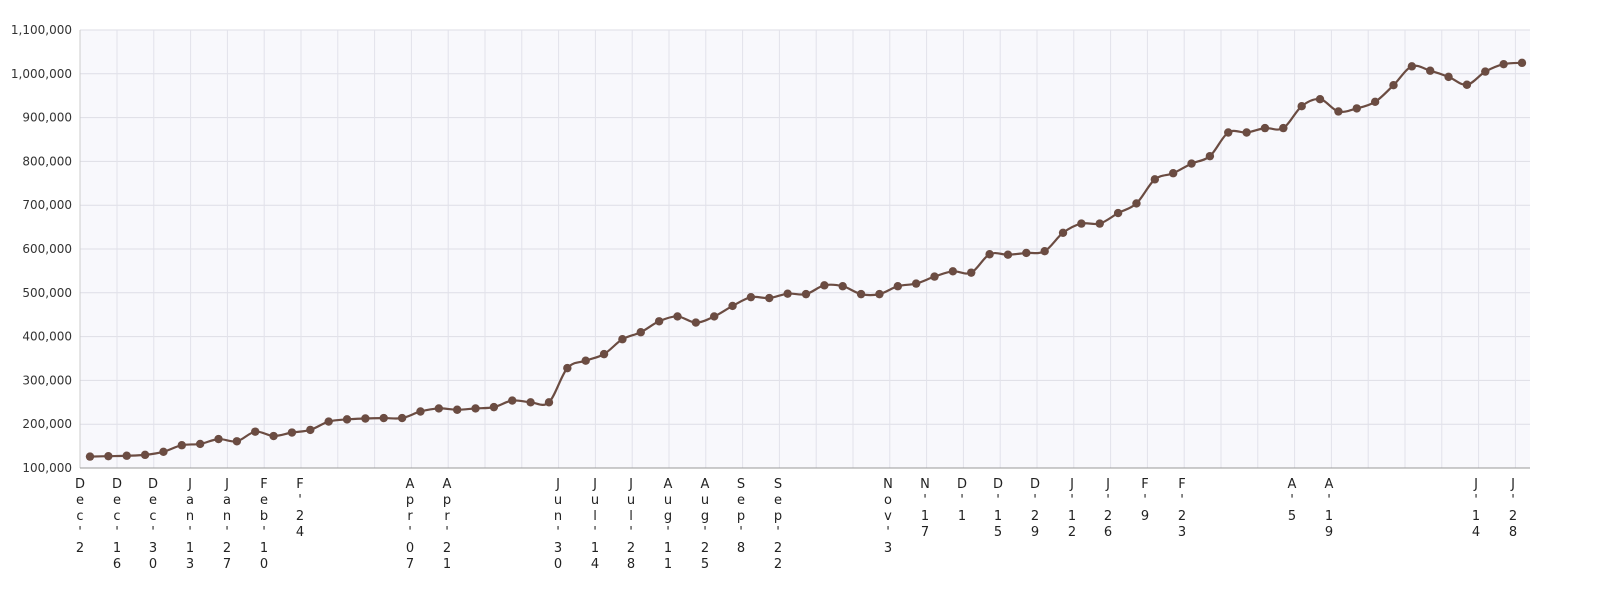 This screenshot has width=1600, height=595. Describe the element at coordinates (41, 74) in the screenshot. I see `y-tick-label: 1,000,000` at that location.